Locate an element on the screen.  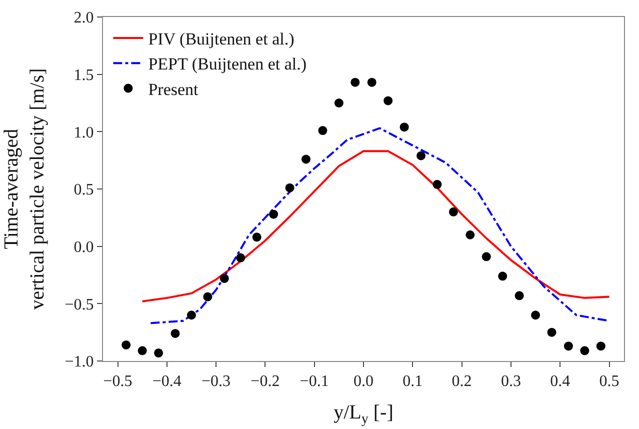
y-tick-label: −0.5 is located at coordinates (79, 305).